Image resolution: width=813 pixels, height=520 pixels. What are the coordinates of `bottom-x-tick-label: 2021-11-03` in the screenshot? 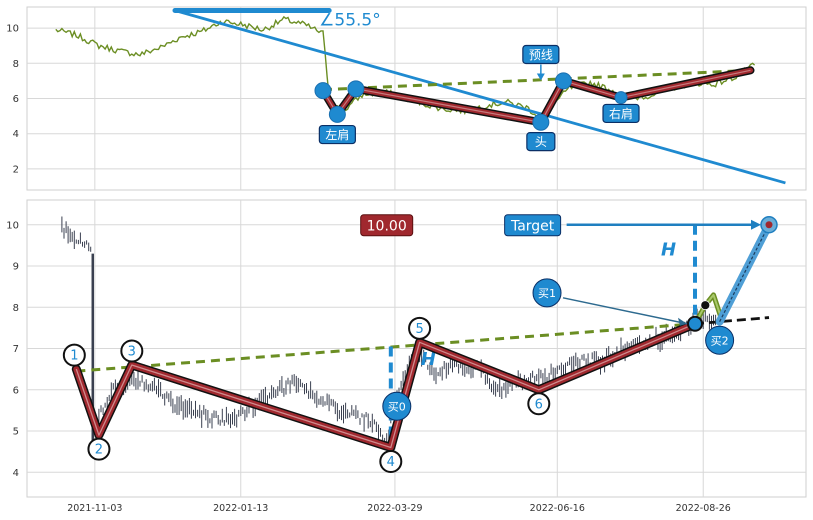 It's located at (94, 508).